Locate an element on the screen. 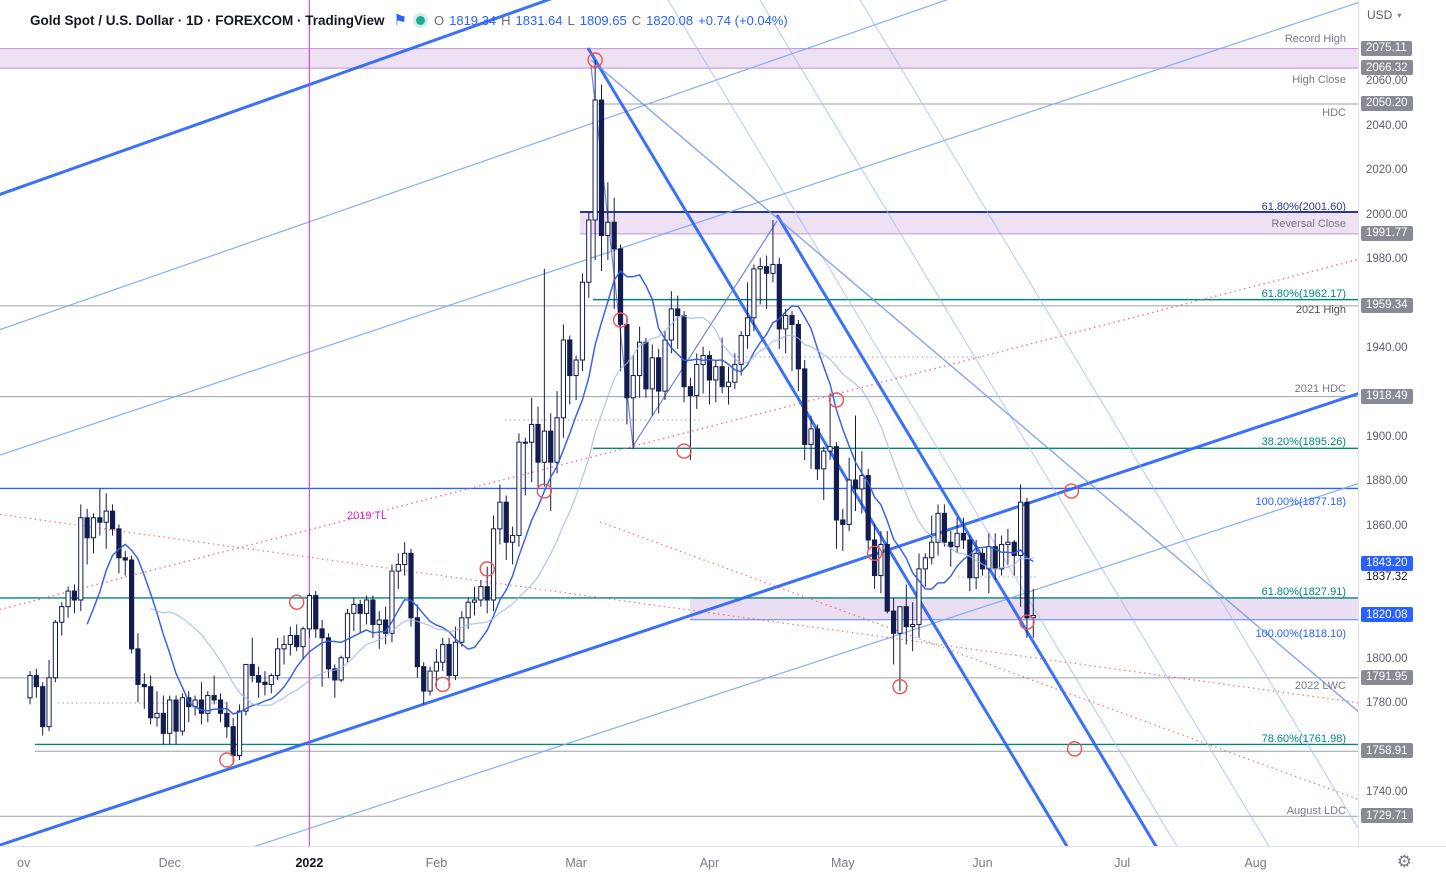 The width and height of the screenshot is (1446, 888). price-axis-badge: 1918.49 is located at coordinates (1387, 396).